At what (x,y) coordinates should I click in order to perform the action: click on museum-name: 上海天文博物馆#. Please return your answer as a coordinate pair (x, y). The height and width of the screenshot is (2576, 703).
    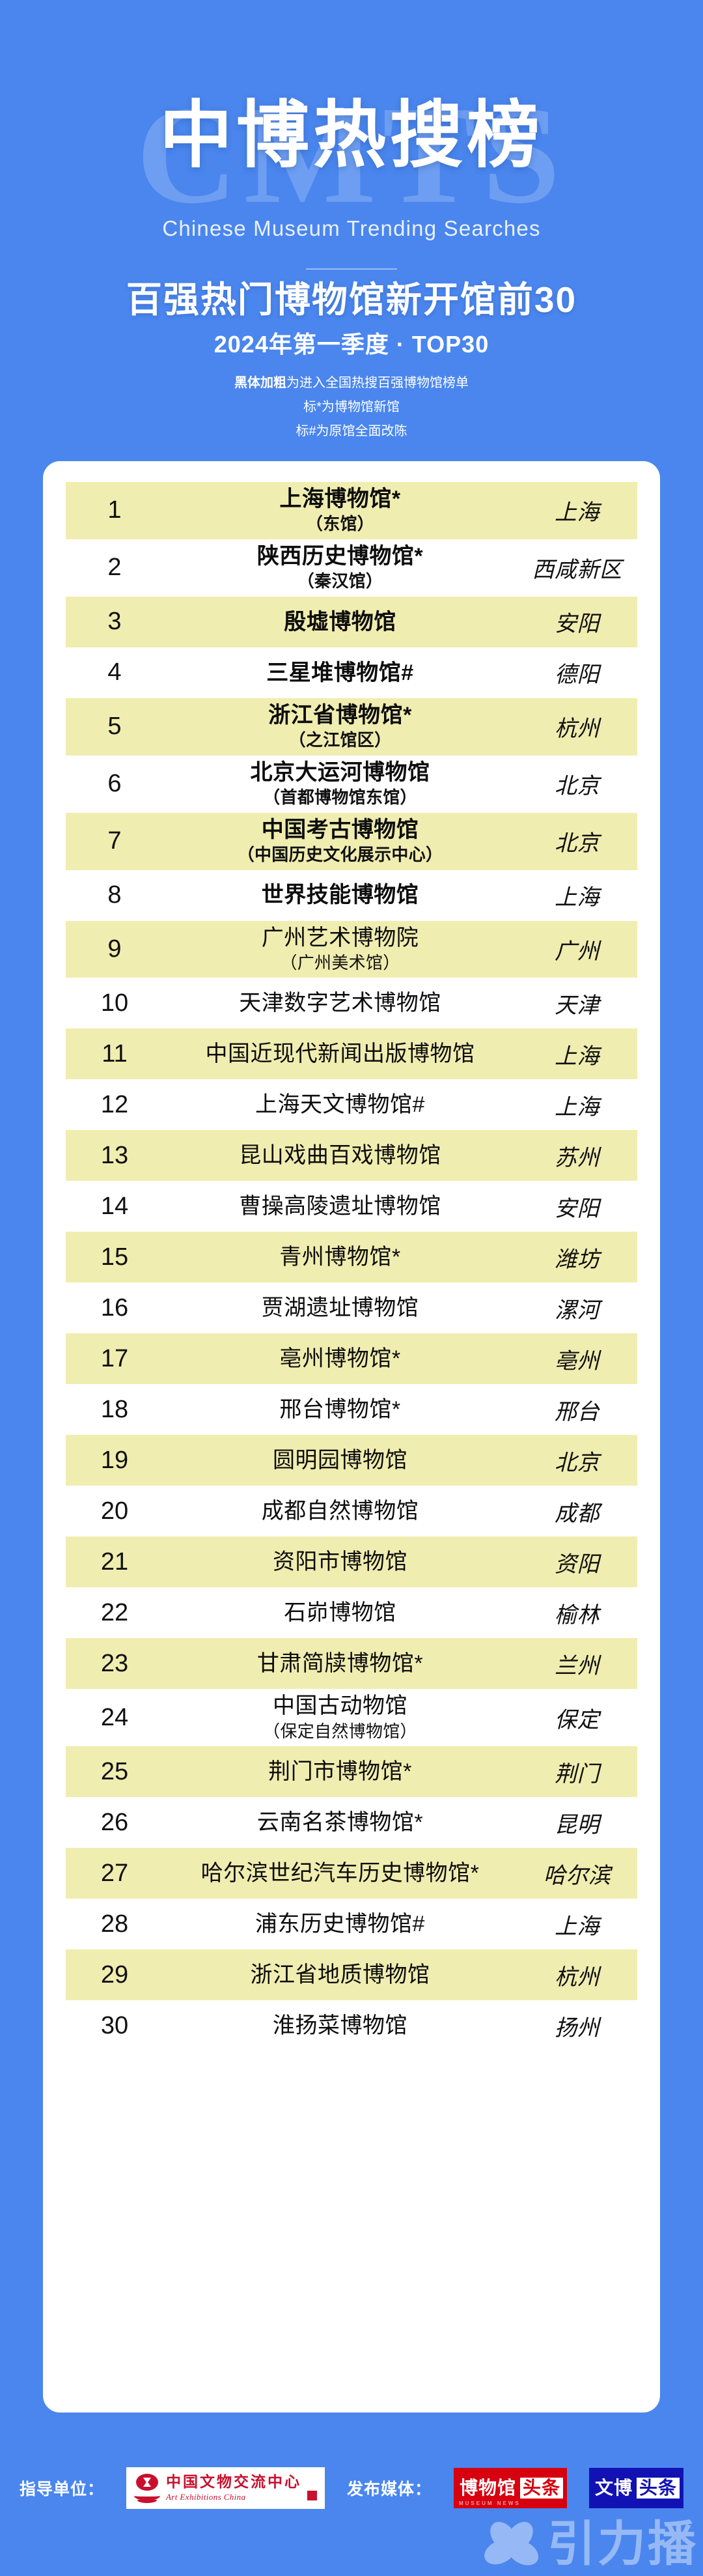
    Looking at the image, I should click on (340, 1105).